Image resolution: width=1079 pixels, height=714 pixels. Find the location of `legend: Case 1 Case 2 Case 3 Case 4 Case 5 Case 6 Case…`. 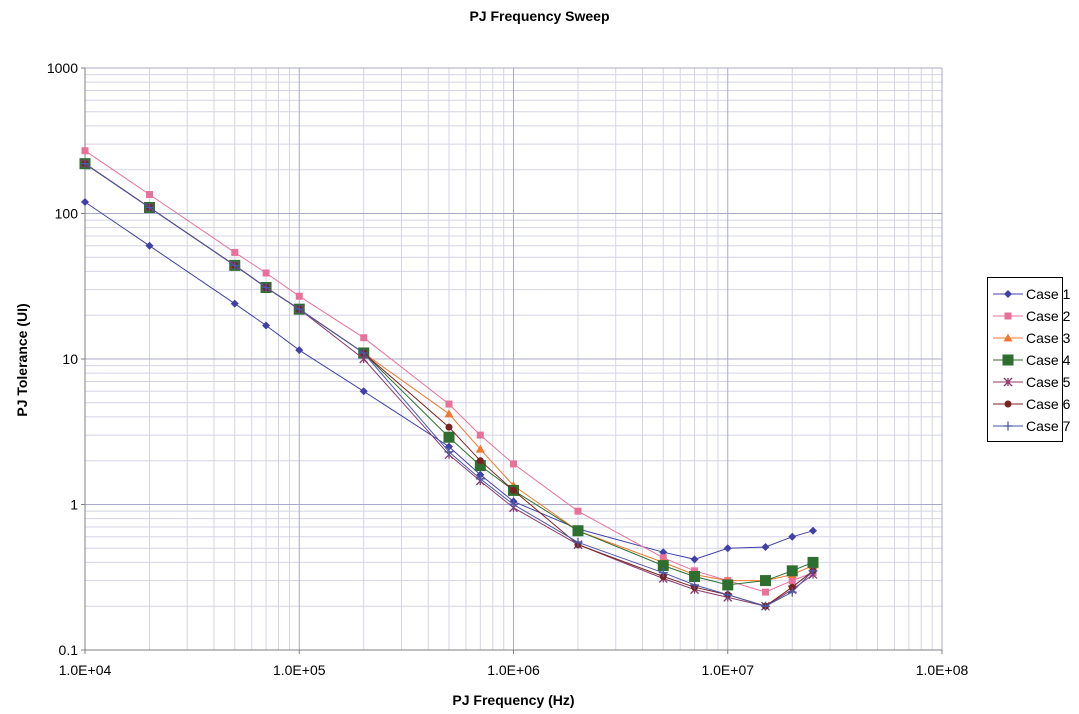

legend: Case 1 Case 2 Case 3 Case 4 Case 5 Case 6 Case… is located at coordinates (1028, 359).